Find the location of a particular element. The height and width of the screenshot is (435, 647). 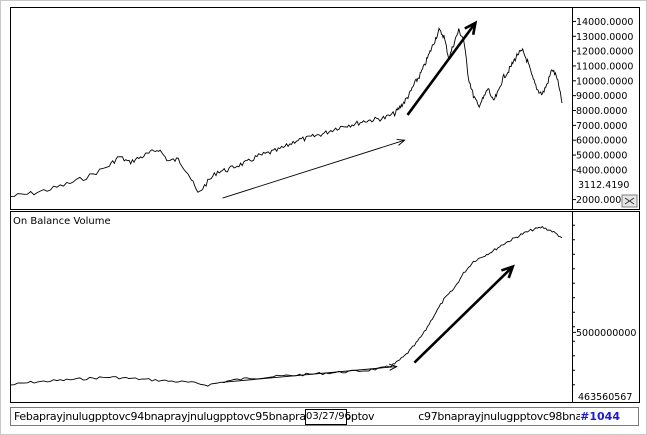

volume-panel-title: On Balance Volume is located at coordinates (62, 221).